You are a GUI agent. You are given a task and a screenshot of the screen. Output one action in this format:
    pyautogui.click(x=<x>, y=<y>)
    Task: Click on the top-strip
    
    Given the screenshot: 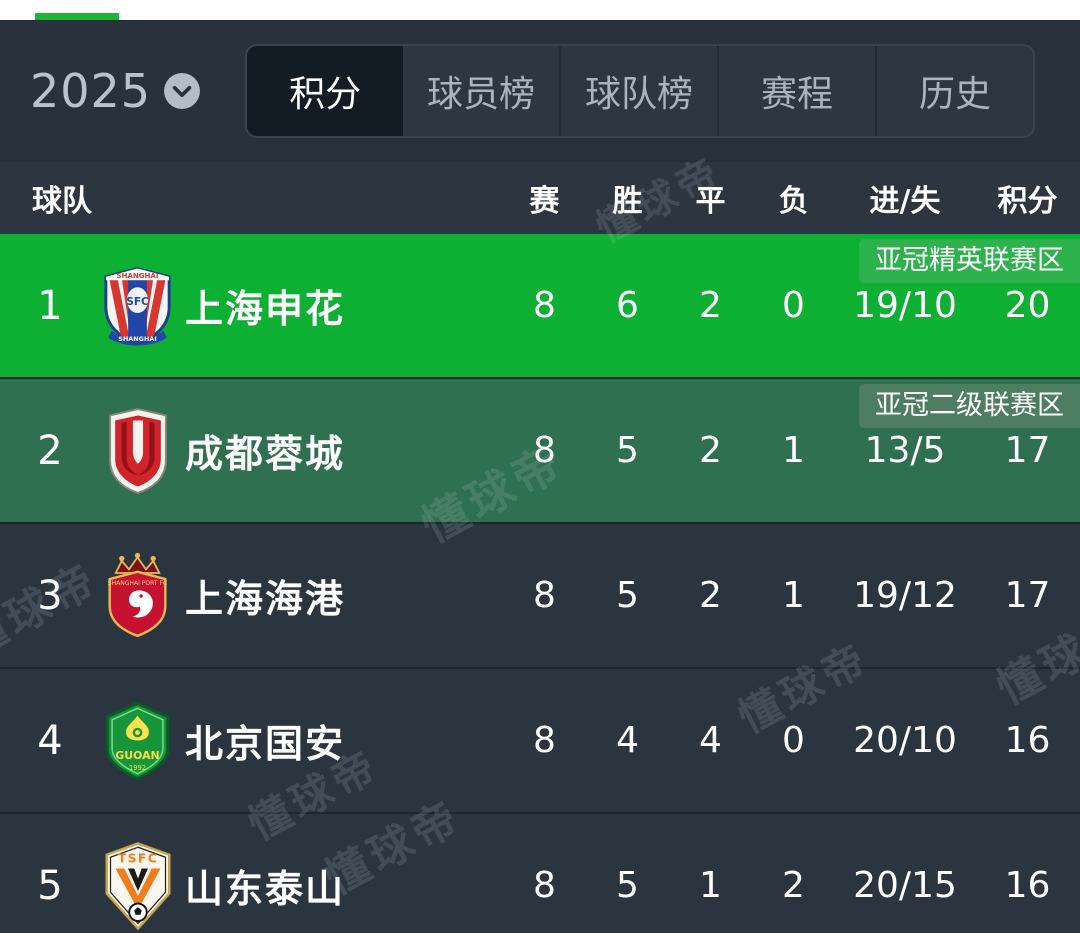 What is the action you would take?
    pyautogui.click(x=540, y=10)
    